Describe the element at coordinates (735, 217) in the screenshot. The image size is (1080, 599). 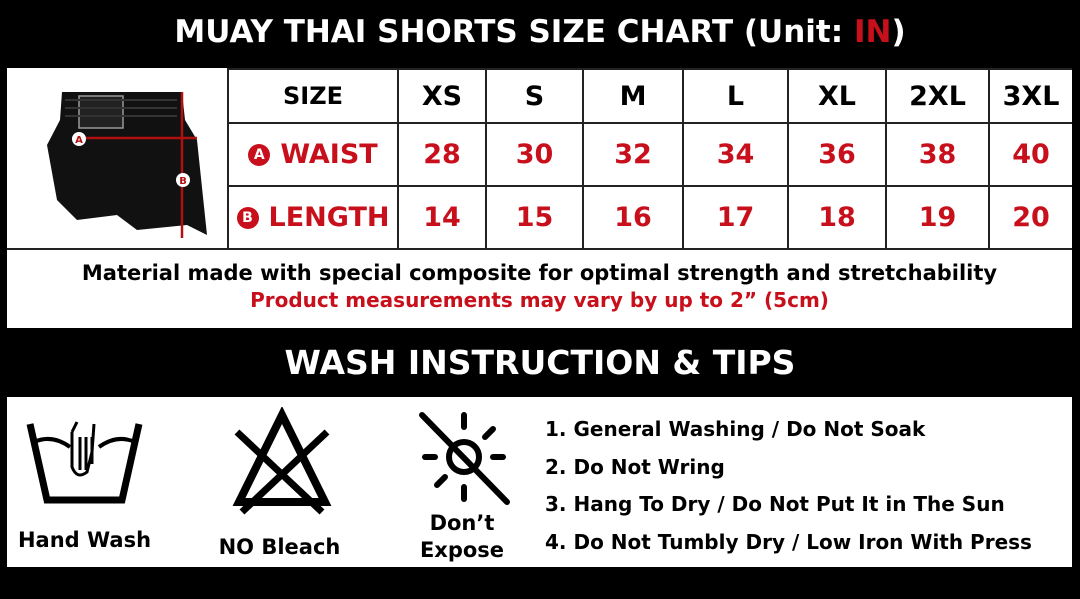
I see `length-value: 17` at that location.